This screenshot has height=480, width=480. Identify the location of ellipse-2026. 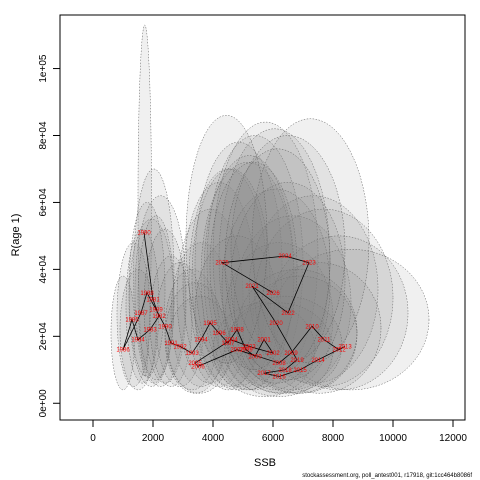
(277, 261).